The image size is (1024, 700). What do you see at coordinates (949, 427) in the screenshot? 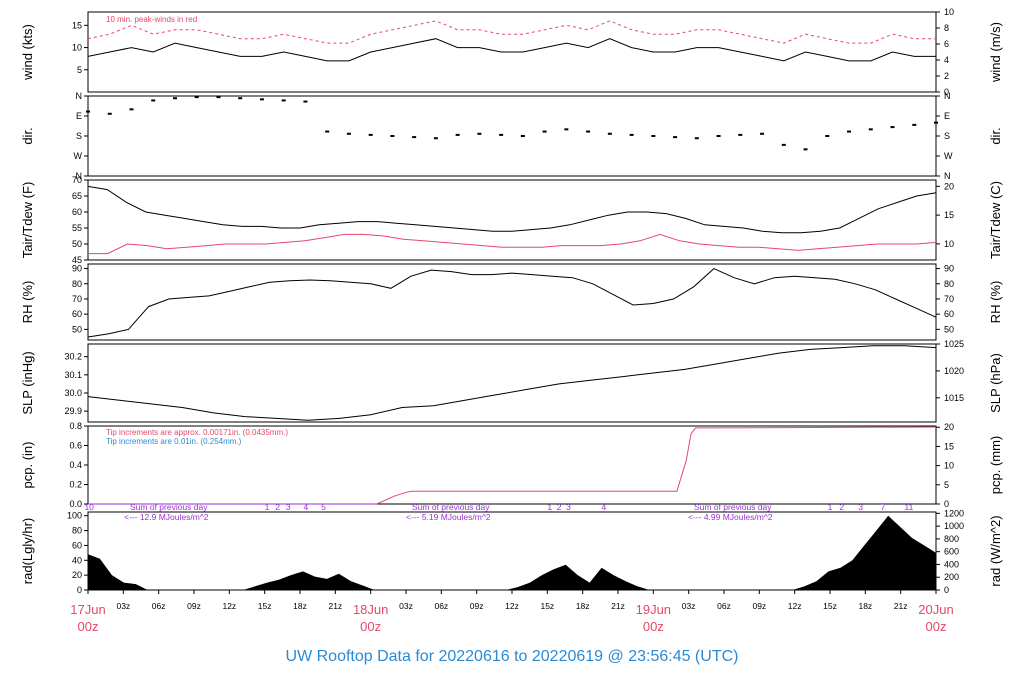
I see `ytick-right-label-pcp: 20` at bounding box center [949, 427].